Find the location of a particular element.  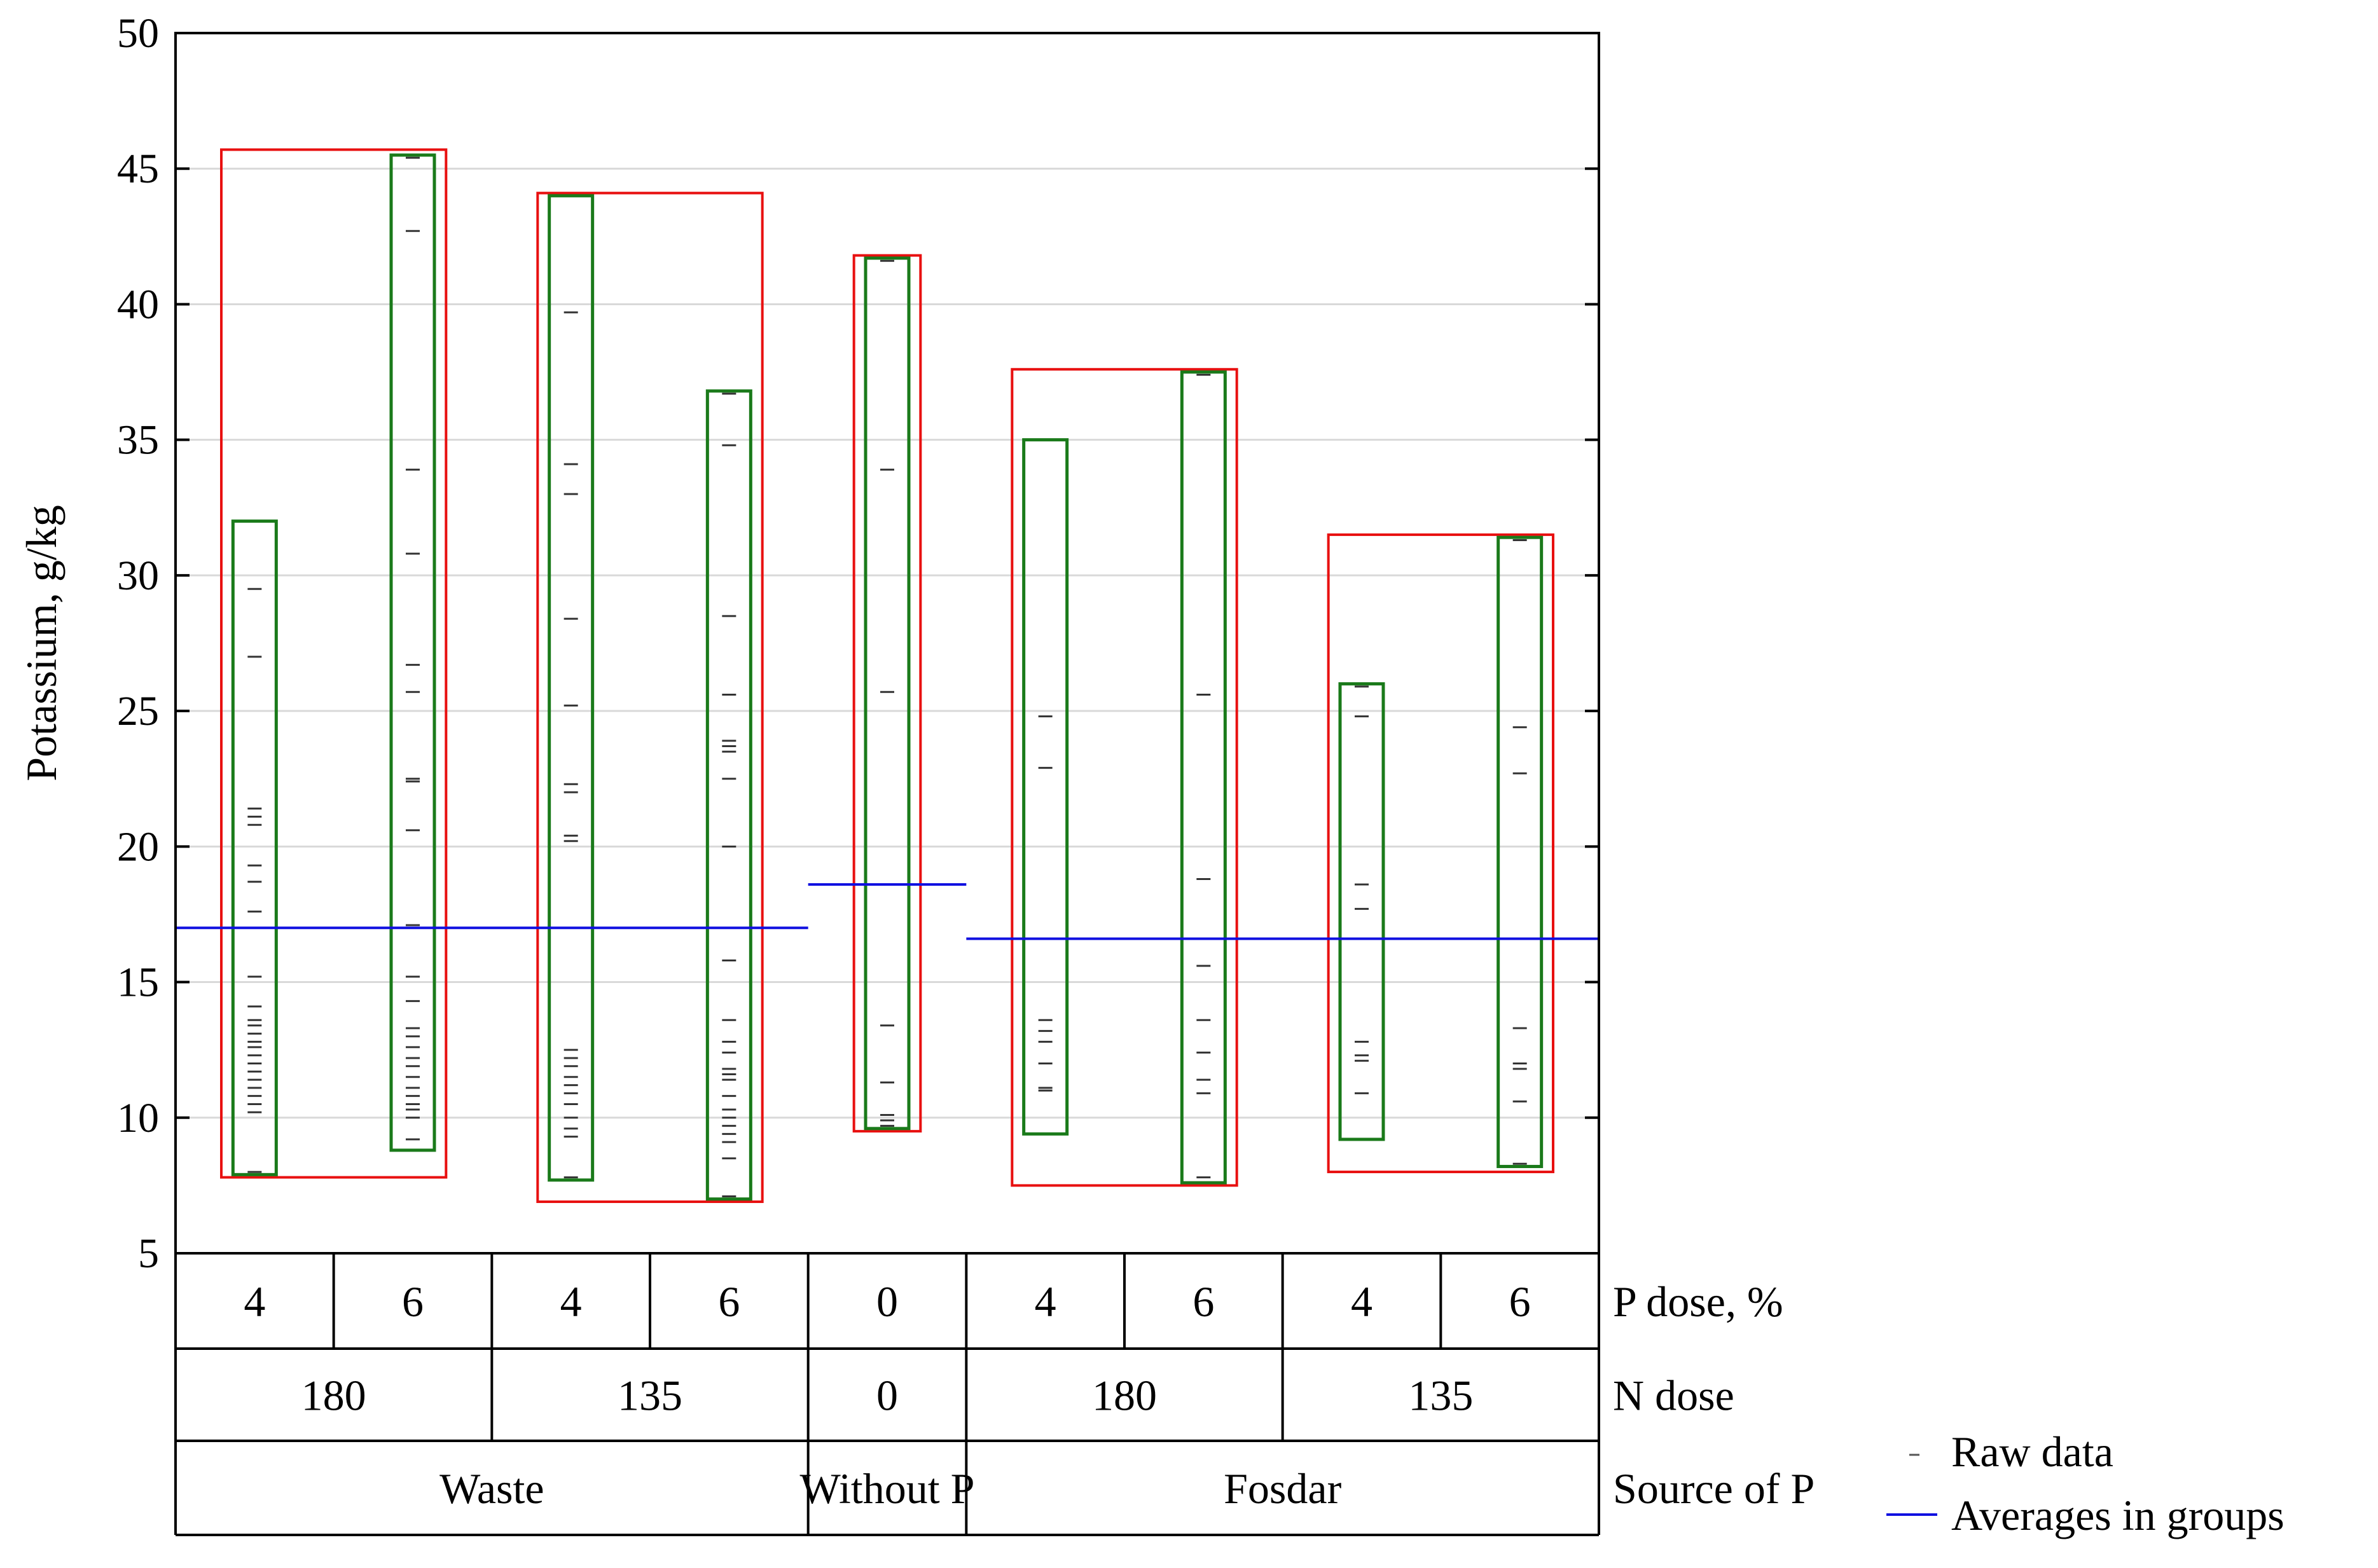

y-tick-label: 5 is located at coordinates (148, 1253).